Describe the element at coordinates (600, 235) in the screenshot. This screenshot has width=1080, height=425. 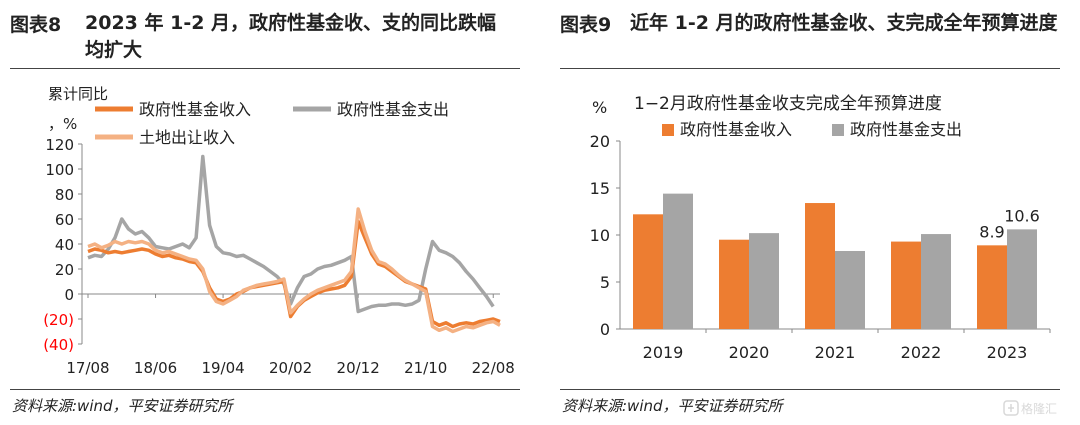
I see `y-tick-label: 10` at that location.